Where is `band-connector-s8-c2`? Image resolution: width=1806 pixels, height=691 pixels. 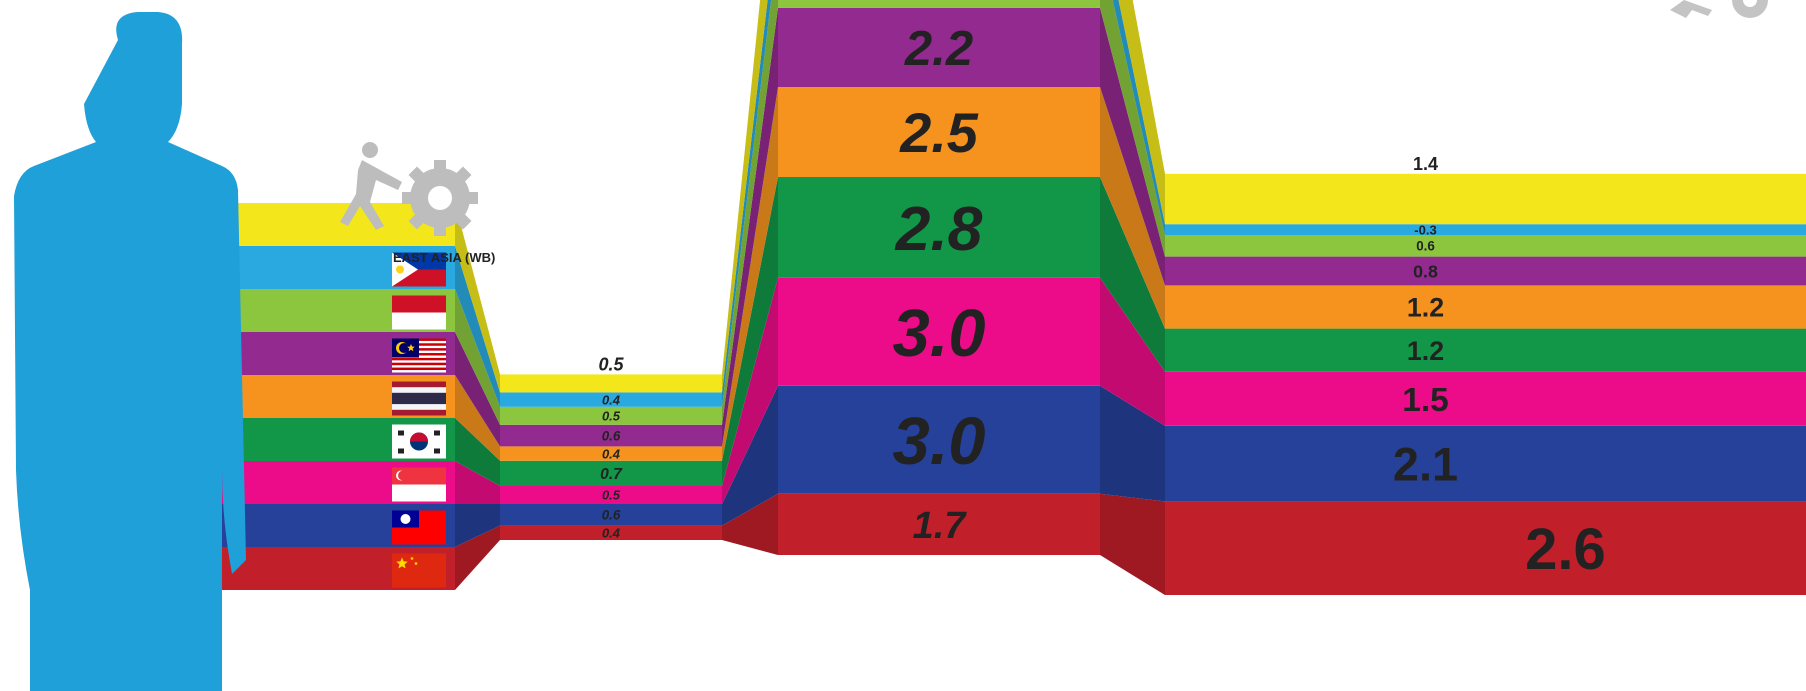
band-connector-s8-c2 is located at coordinates (1141, 112).